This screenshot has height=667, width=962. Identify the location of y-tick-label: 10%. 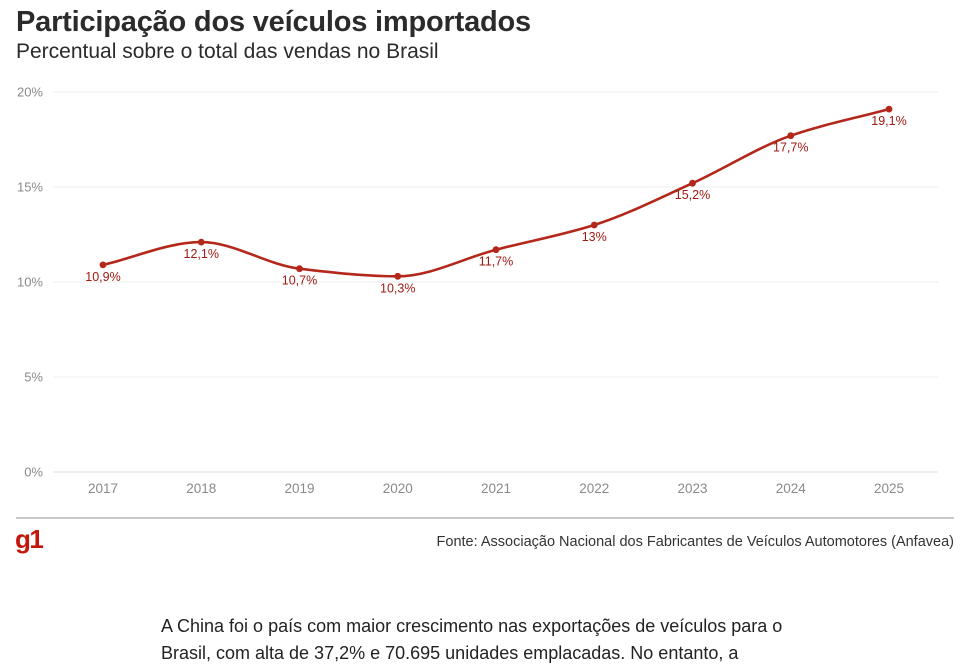
(30, 282).